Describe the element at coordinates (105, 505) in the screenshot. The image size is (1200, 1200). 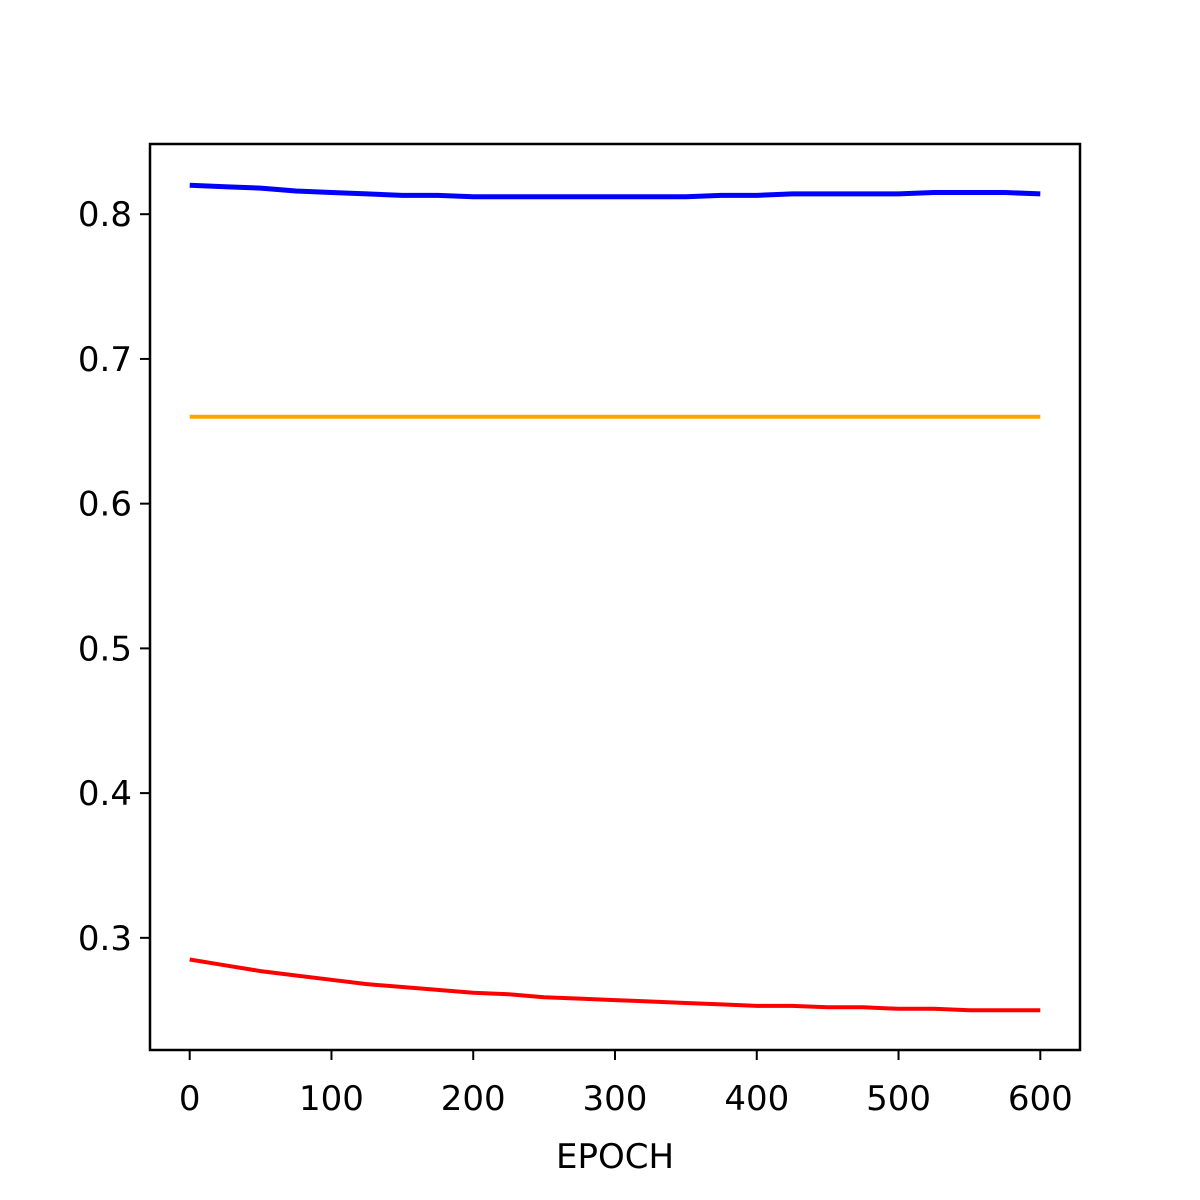
I see `y-tick-label: 0.6` at that location.